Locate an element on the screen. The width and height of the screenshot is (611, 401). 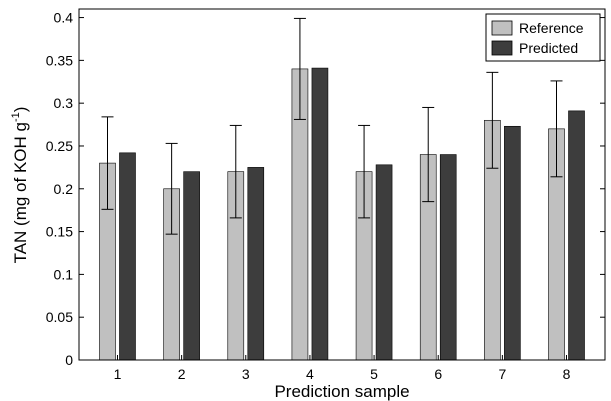
y-axis-label: TAN (mg of KOH g-1) is located at coordinates (20, 185).